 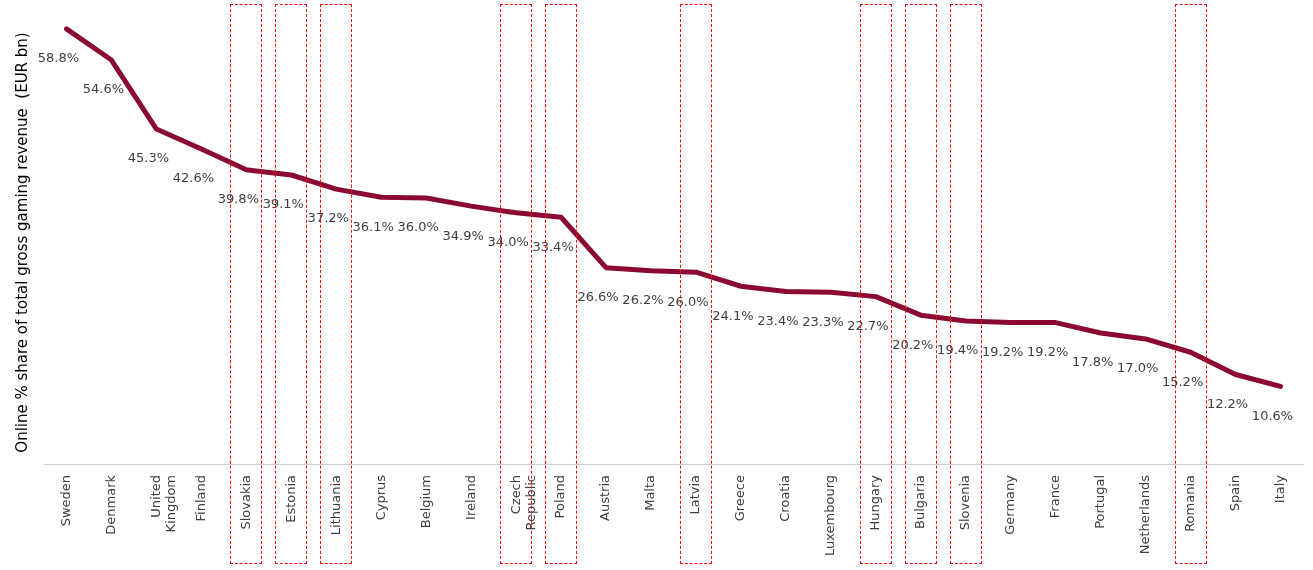 I want to click on x-tick-label: Malta, so click(x=650, y=492).